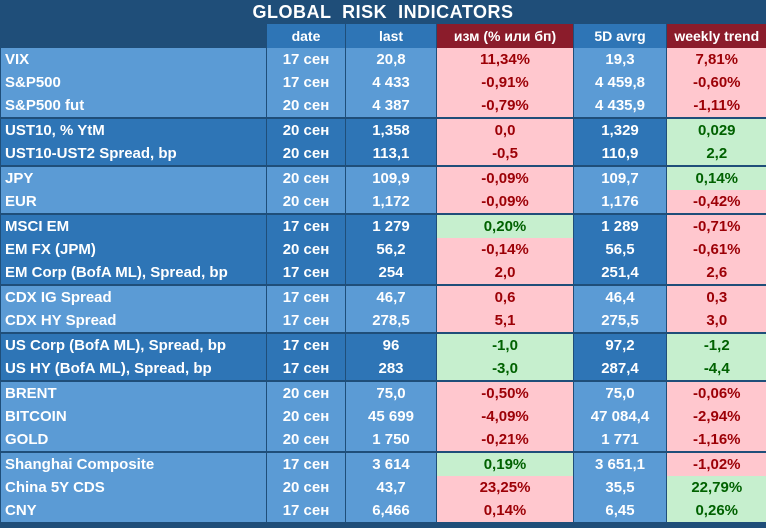 The height and width of the screenshot is (528, 766). What do you see at coordinates (133, 440) in the screenshot?
I see `indicator-name: GOLD` at bounding box center [133, 440].